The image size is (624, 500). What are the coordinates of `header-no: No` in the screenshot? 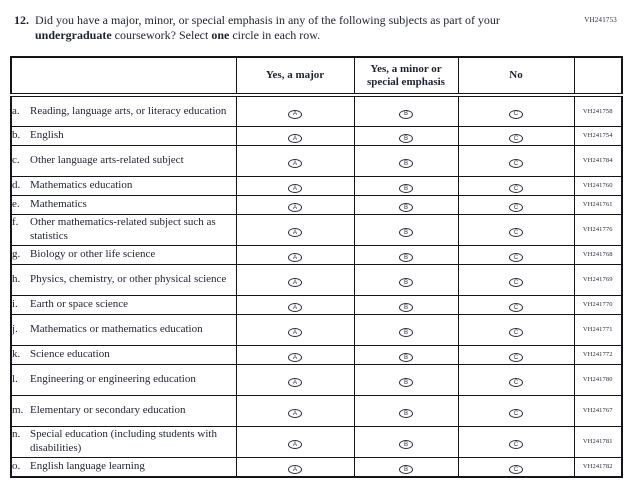 It's located at (516, 76).